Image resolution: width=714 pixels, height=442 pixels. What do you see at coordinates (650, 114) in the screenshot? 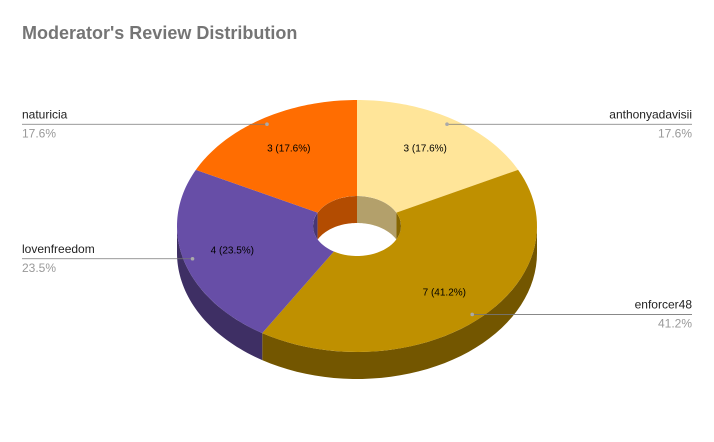
I see `legend-label: anthonyadavisii` at bounding box center [650, 114].